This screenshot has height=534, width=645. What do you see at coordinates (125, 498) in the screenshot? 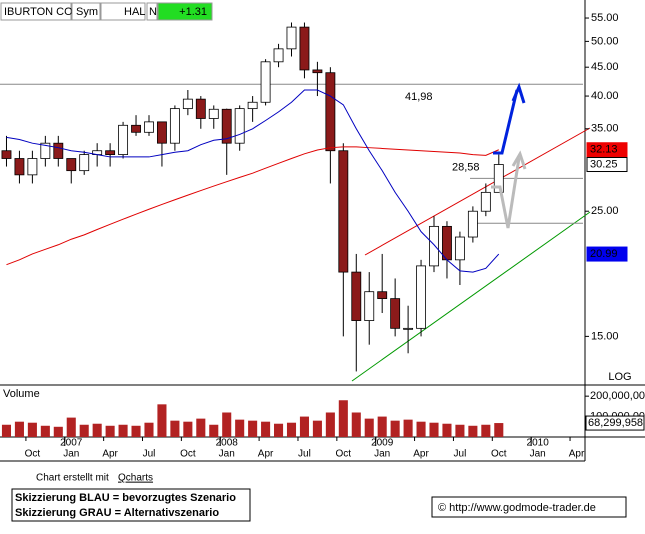
I see `legend-text: Skizzierung BLAU = bevorzugtes Szenario` at bounding box center [125, 498].